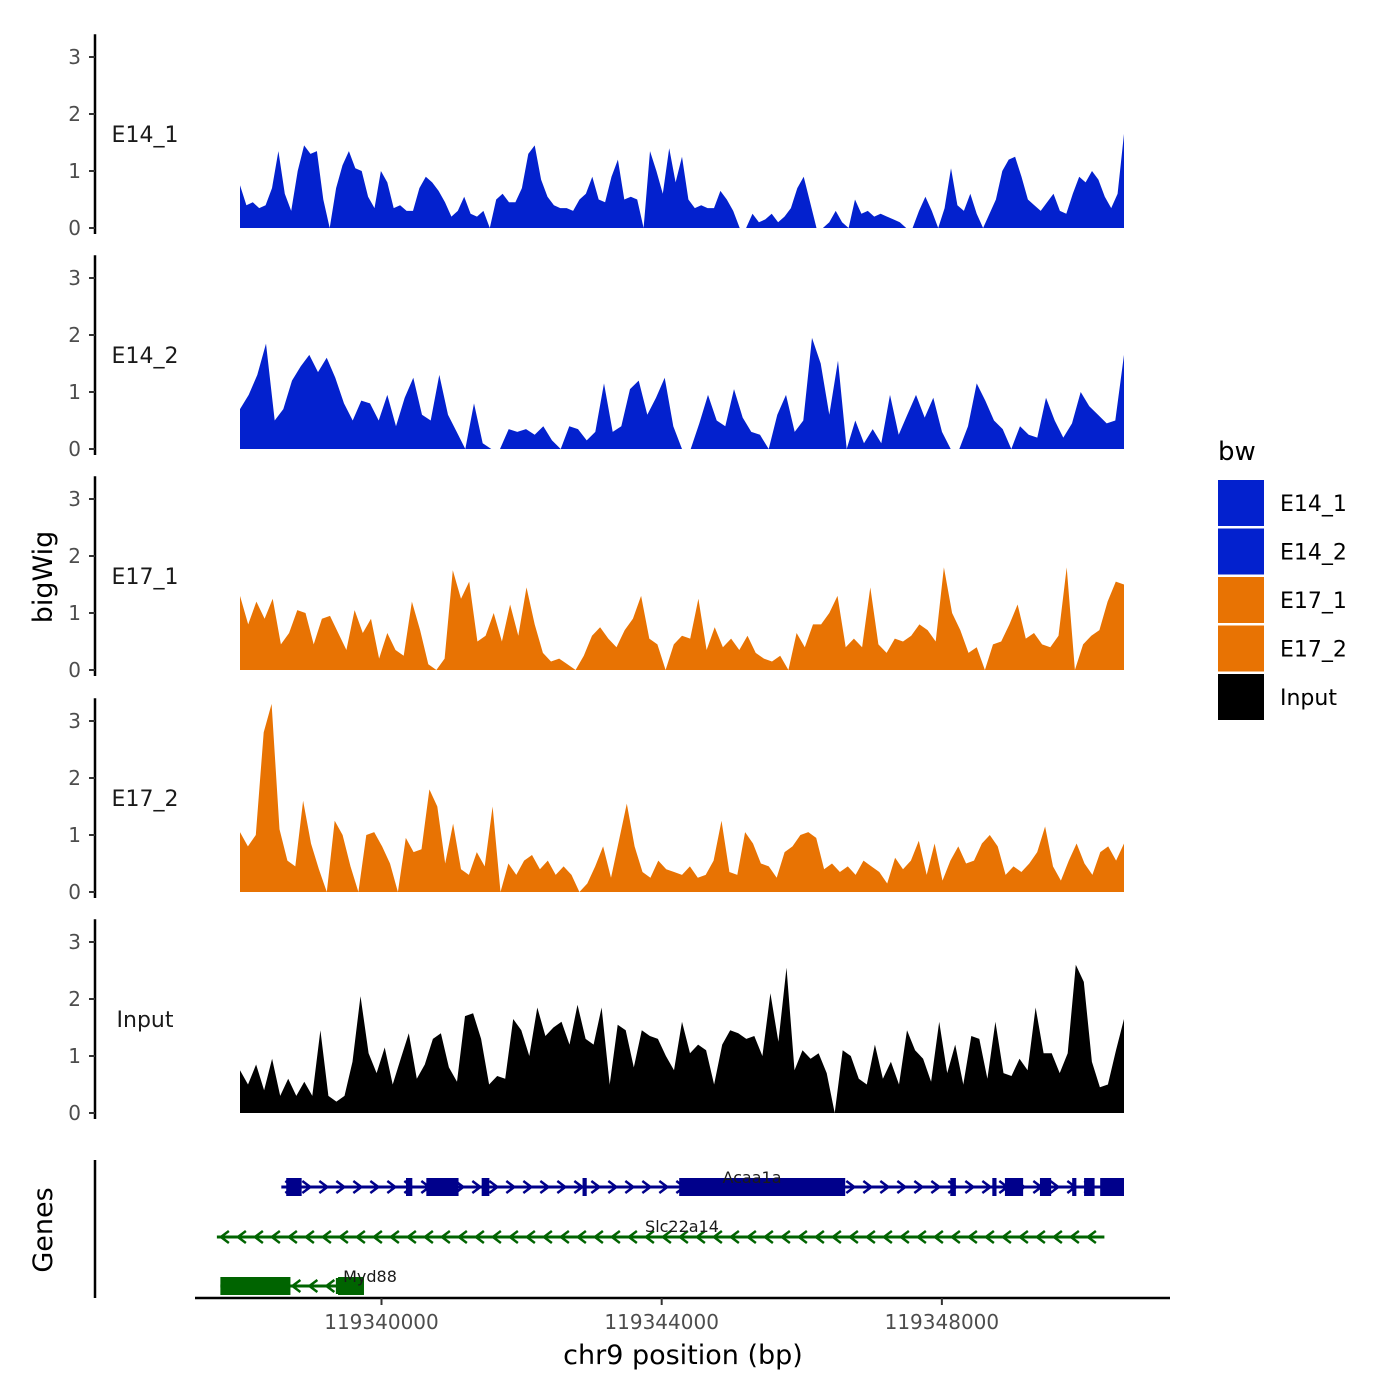 This screenshot has height=1400, width=1400. I want to click on legend-title: bw, so click(1237, 452).